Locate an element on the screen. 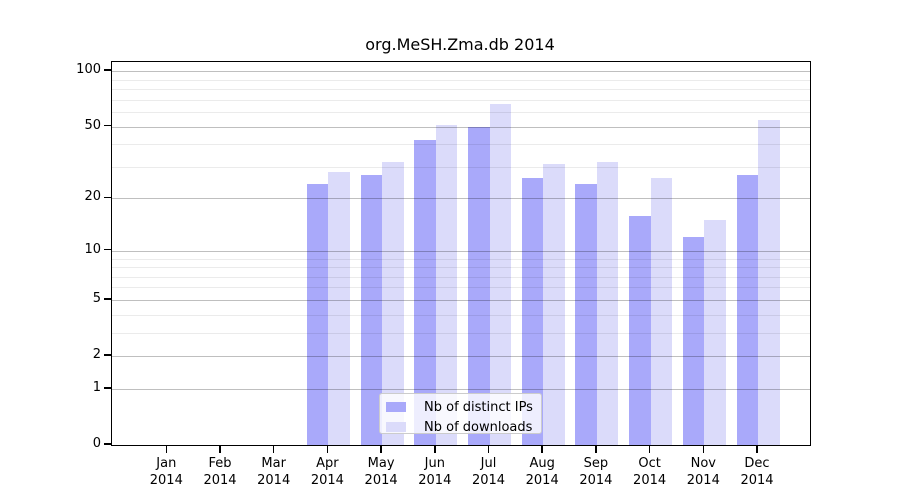  bar-may-downloads is located at coordinates (393, 303).